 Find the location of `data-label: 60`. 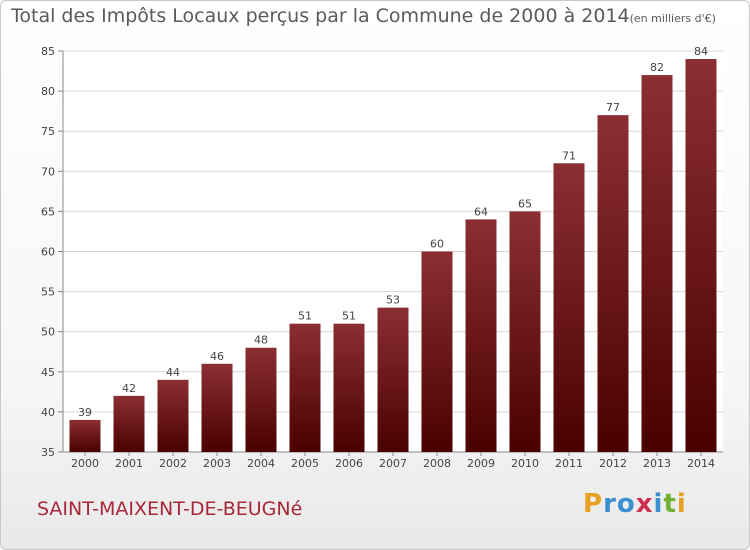

data-label: 60 is located at coordinates (437, 244).